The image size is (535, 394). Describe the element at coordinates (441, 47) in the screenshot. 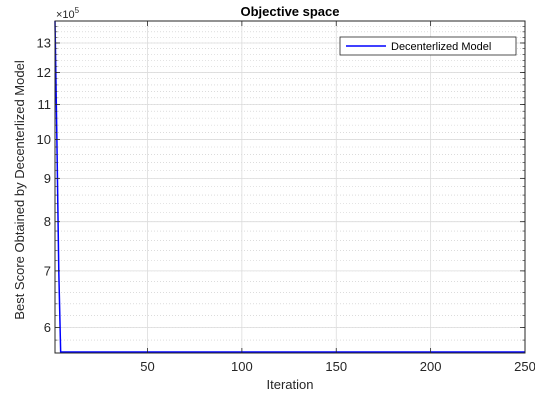

I see `legend-entry-label: Decenterlized Model` at that location.